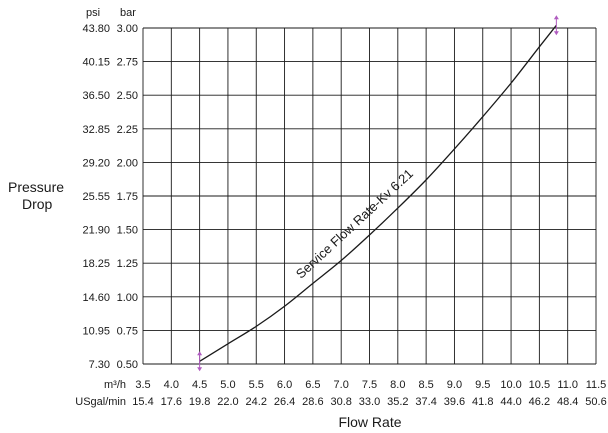  What do you see at coordinates (567, 385) in the screenshot?
I see `x-tick-m3h: 11.0` at bounding box center [567, 385].